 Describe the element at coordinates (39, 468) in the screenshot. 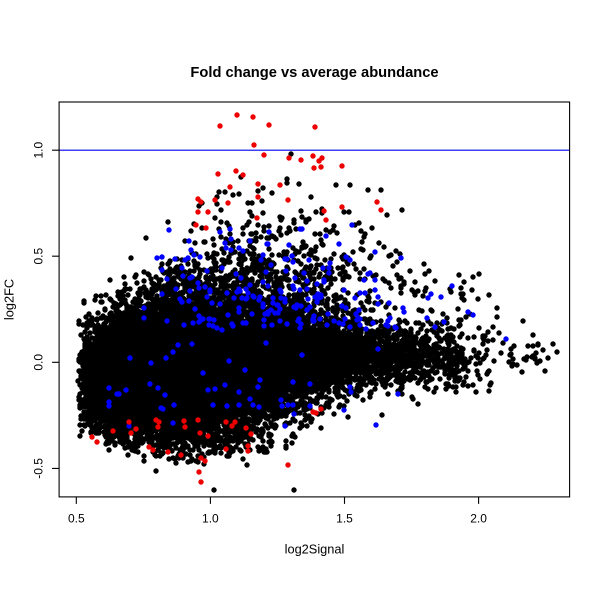

I see `svg-text: -0.5` at that location.